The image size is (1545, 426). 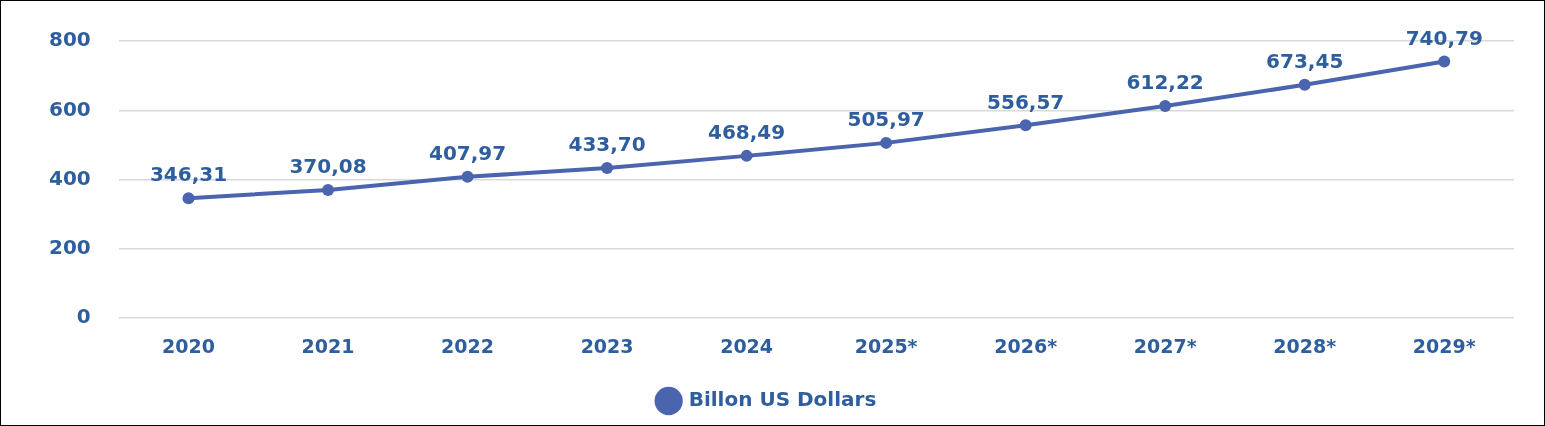 What do you see at coordinates (747, 132) in the screenshot?
I see `data-label: 468,49` at bounding box center [747, 132].